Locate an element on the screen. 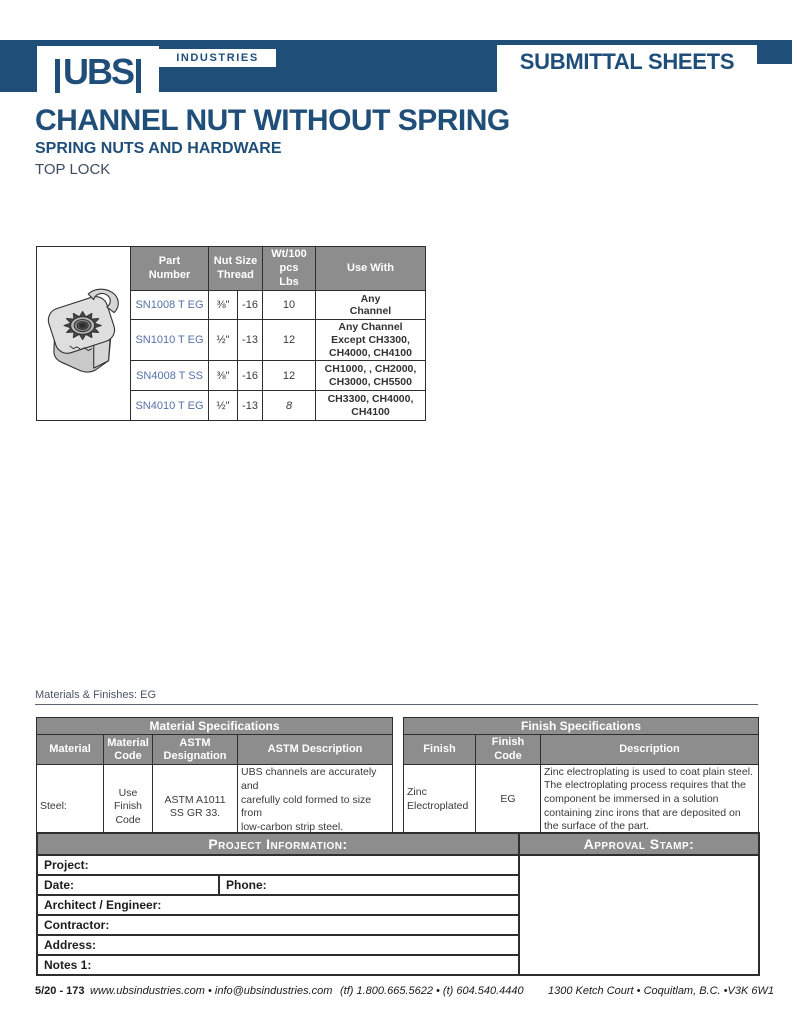  table-row: Project: is located at coordinates (398, 915).